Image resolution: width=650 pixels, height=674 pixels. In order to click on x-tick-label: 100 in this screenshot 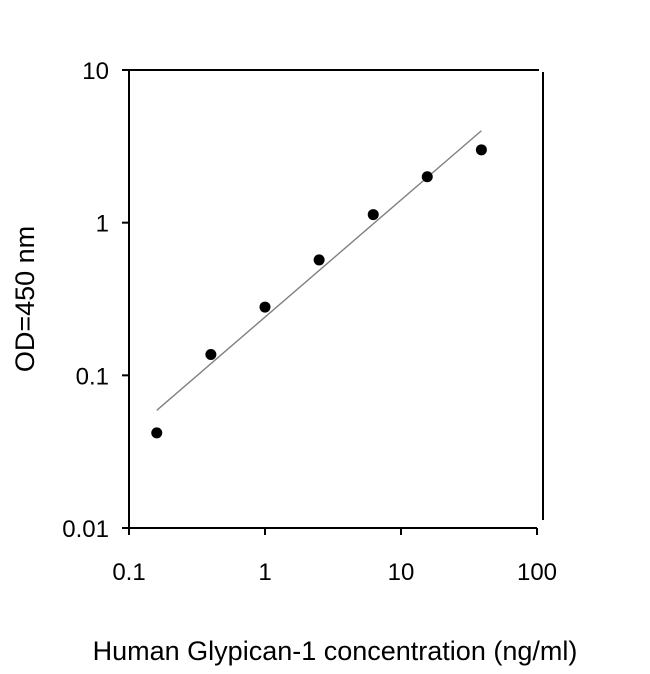, I will do `click(537, 572)`.